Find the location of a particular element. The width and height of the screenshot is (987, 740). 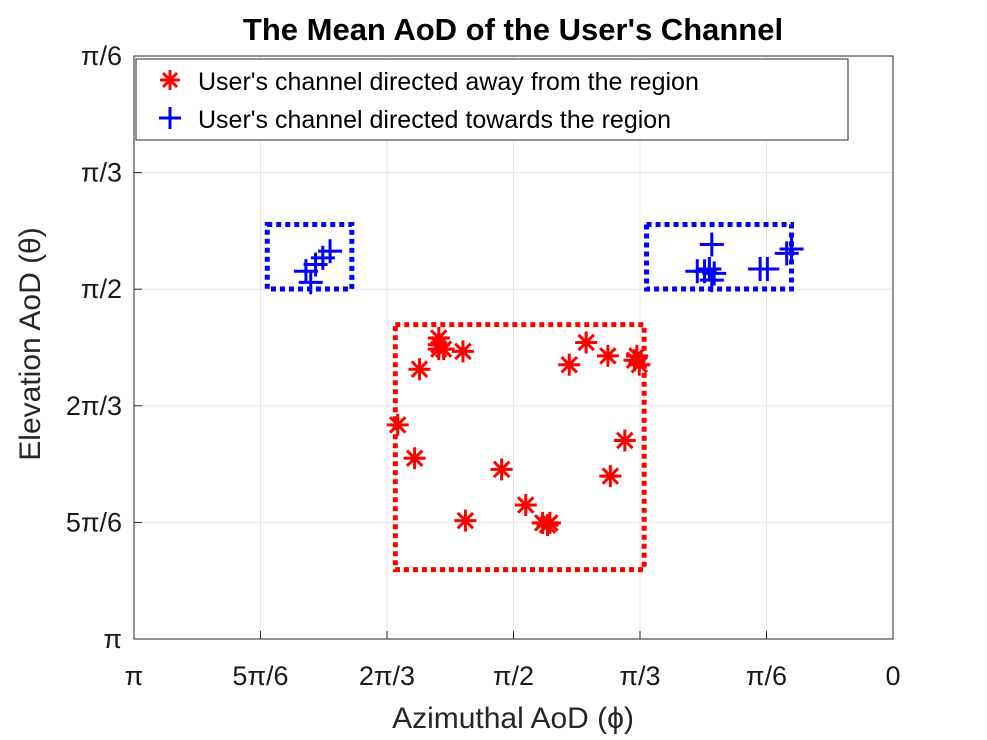

region-box-towards-right is located at coordinates (719, 256).